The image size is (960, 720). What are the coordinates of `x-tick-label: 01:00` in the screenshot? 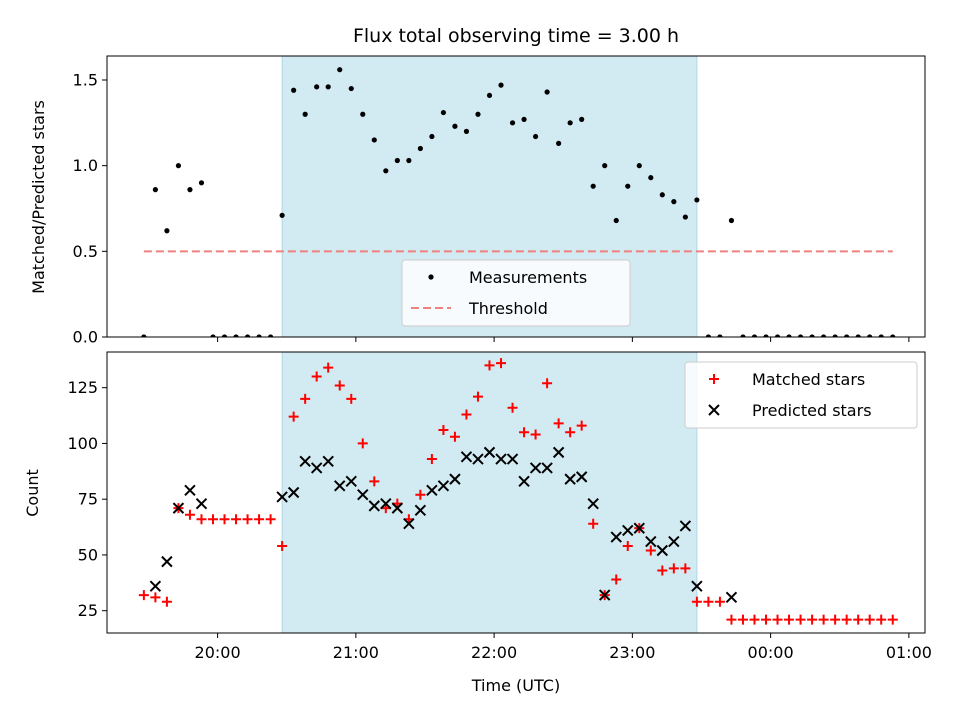 It's located at (909, 652).